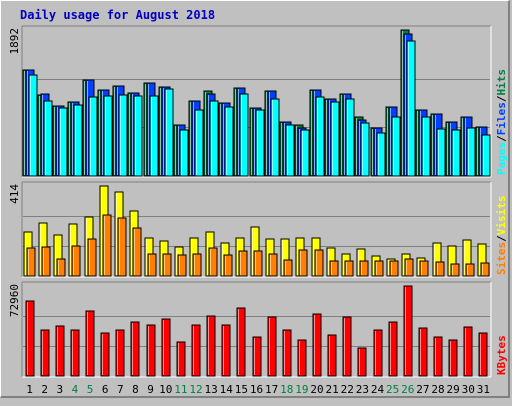 The image size is (512, 406). I want to click on x-tick-label-day-31: 31, so click(483, 389).